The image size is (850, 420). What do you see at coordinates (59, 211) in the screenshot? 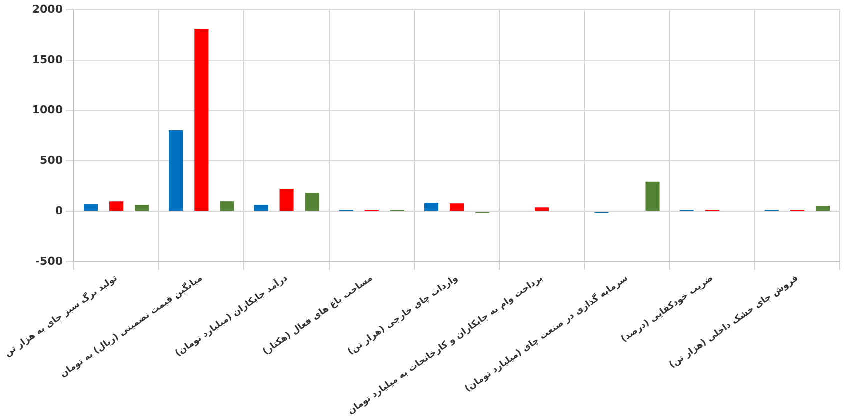
I see `y-tick-label: 0` at bounding box center [59, 211].